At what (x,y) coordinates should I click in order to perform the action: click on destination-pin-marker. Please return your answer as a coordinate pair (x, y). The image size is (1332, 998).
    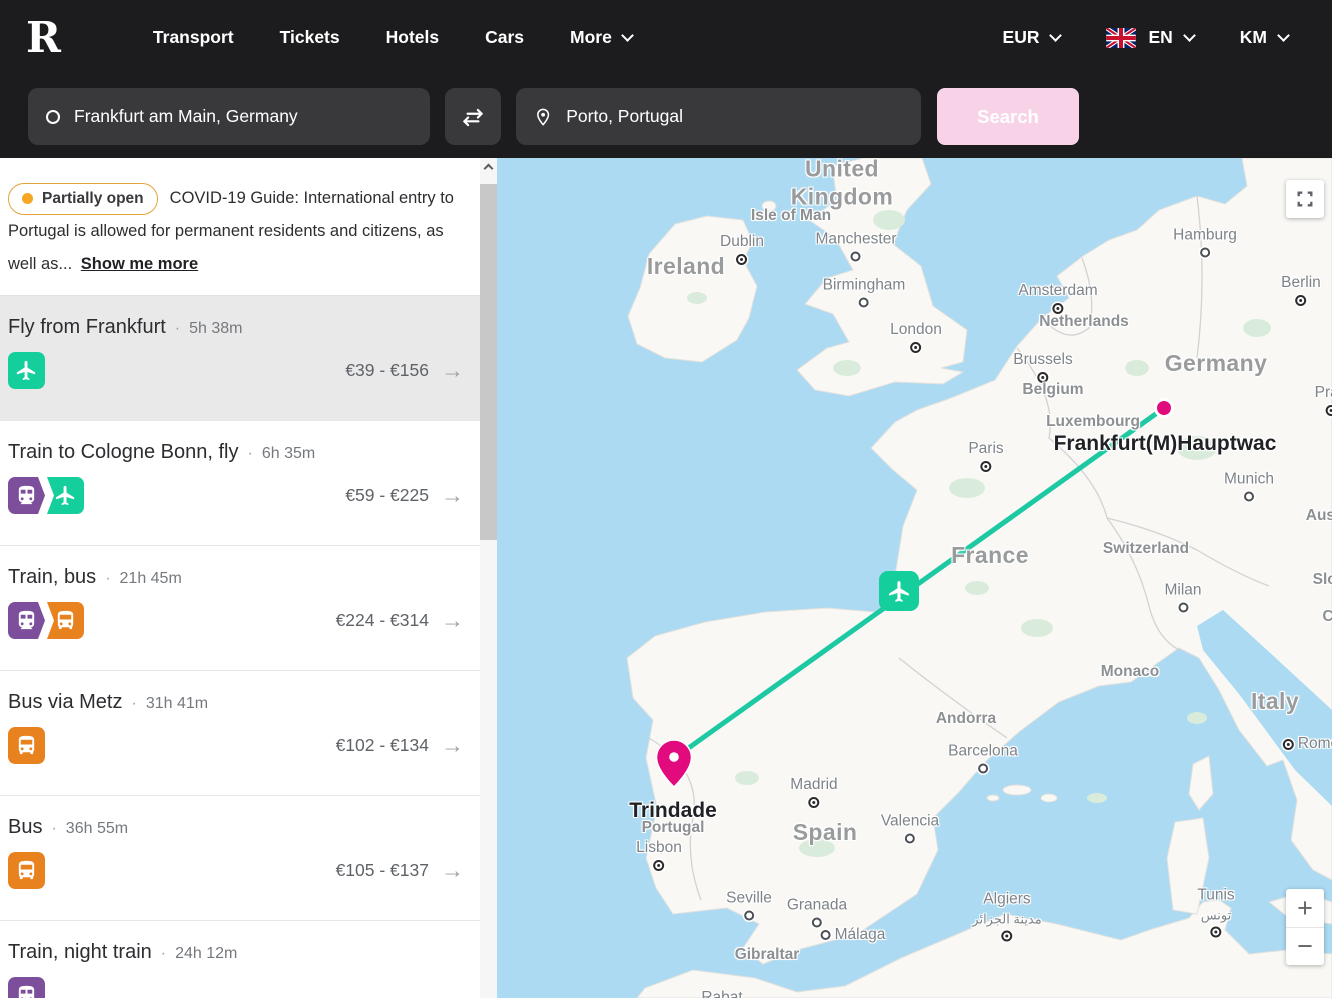
    Looking at the image, I should click on (674, 764).